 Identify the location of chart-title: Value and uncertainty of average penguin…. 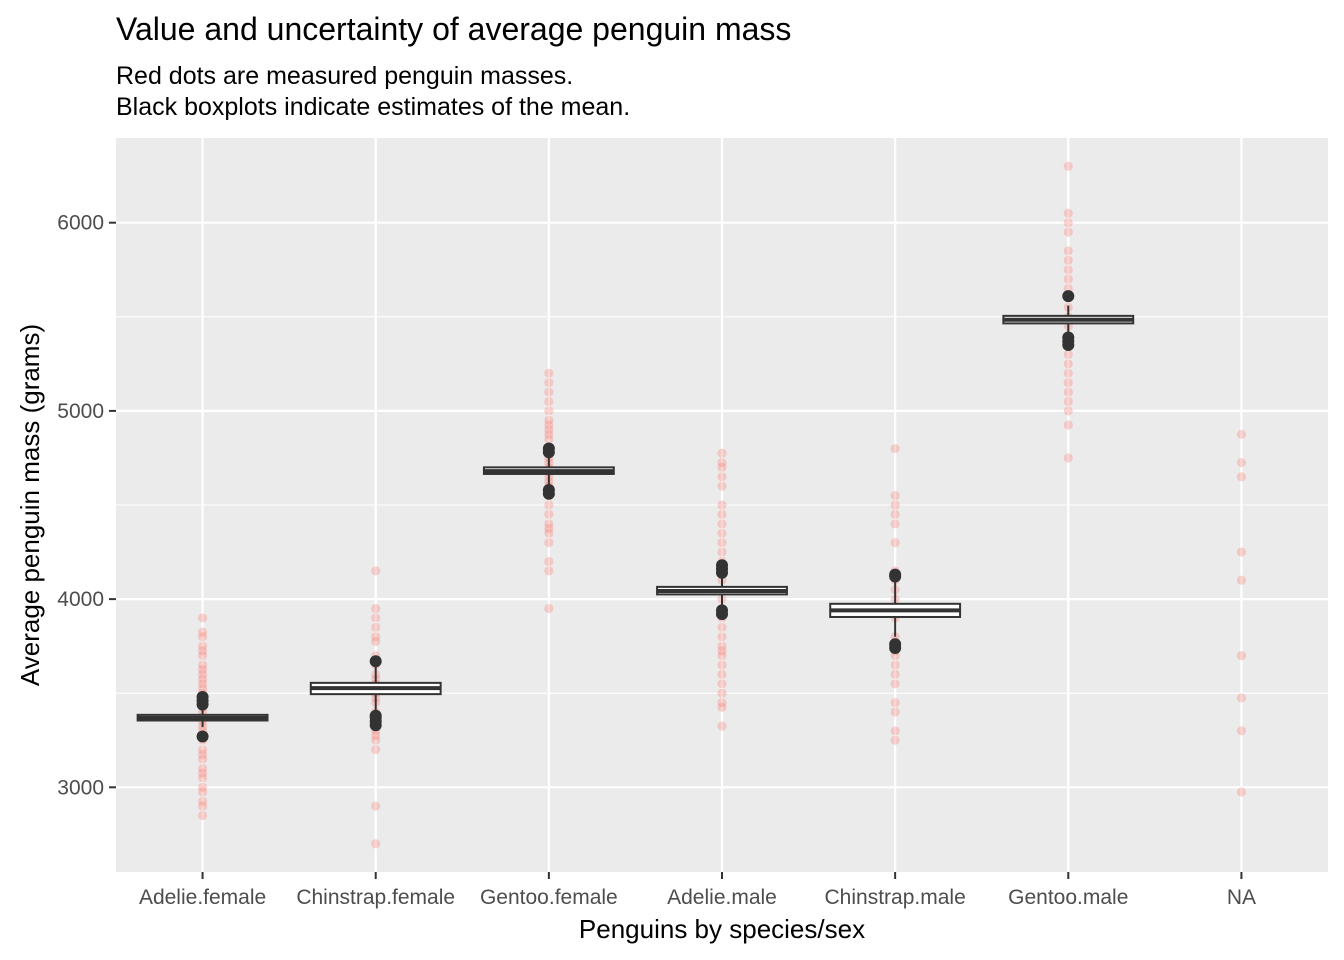
(453, 29).